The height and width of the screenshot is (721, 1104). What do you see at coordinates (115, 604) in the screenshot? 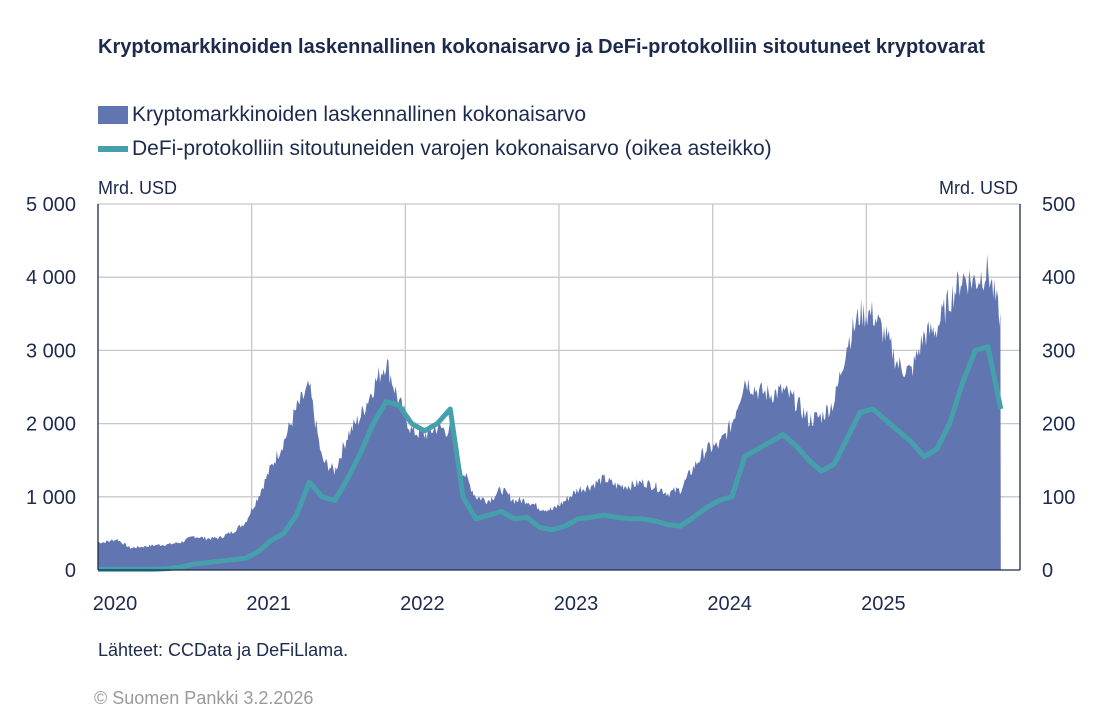
I see `x-tick-label: 2020` at bounding box center [115, 604].